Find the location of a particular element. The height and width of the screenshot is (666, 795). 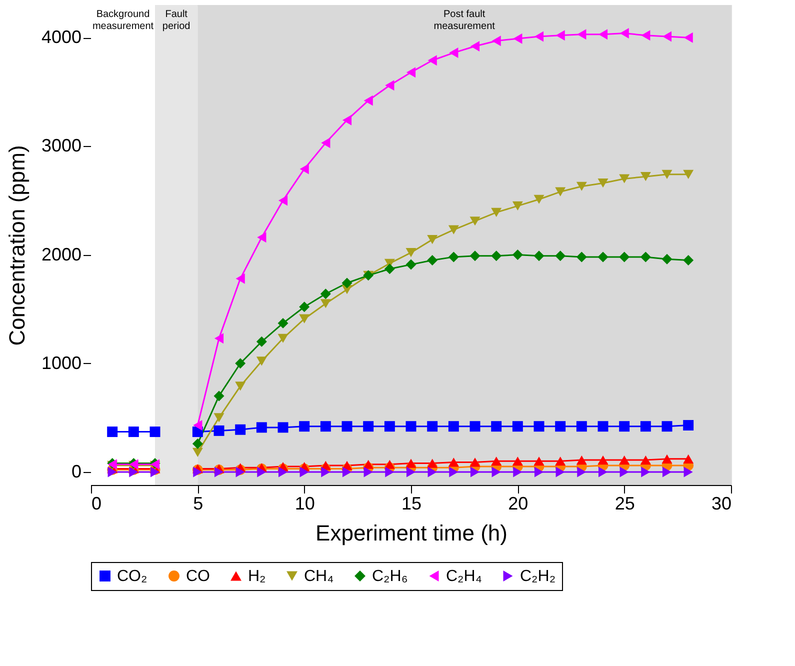

legend-label: CO₂ is located at coordinates (132, 576).